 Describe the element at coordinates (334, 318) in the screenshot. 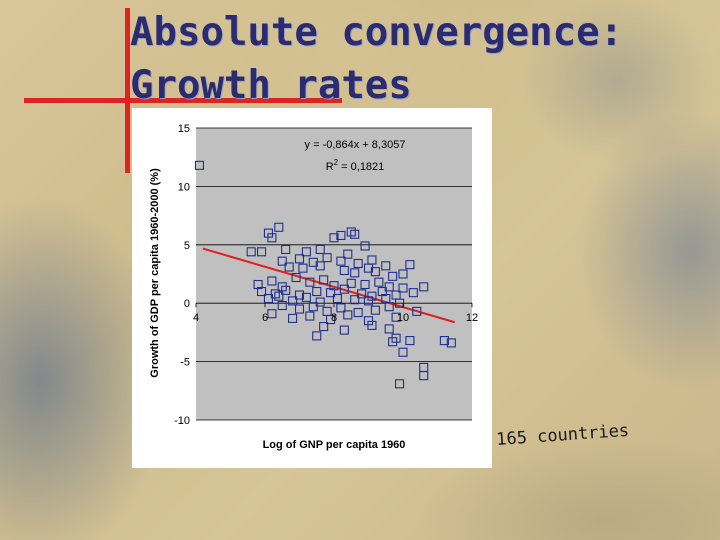

I see `x-tick-label: 8` at that location.